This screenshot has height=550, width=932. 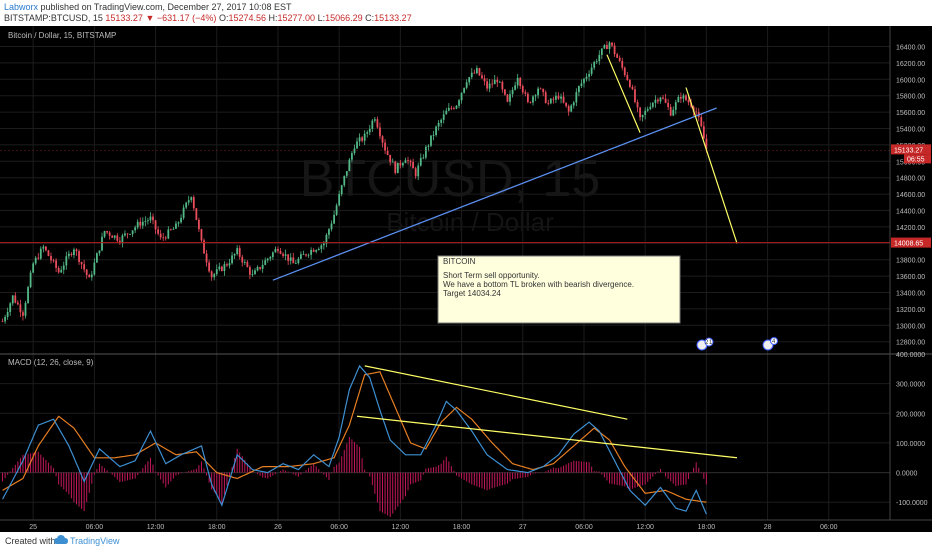 What do you see at coordinates (186, 18) in the screenshot?
I see `price-change: −631.17 (−4%)` at bounding box center [186, 18].